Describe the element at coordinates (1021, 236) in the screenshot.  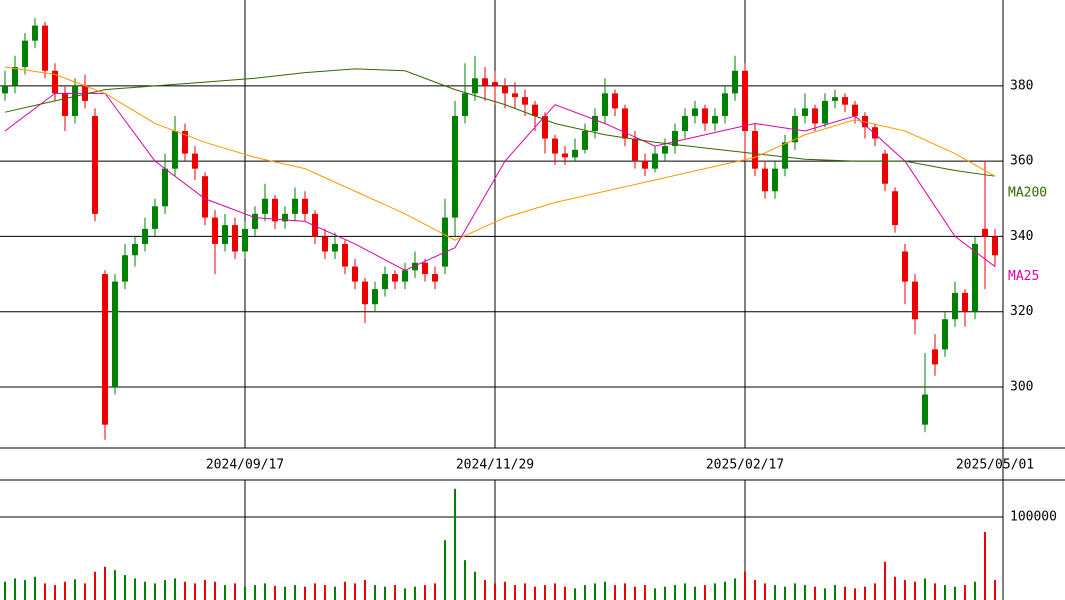
I see `y-tick-label: 340` at that location.